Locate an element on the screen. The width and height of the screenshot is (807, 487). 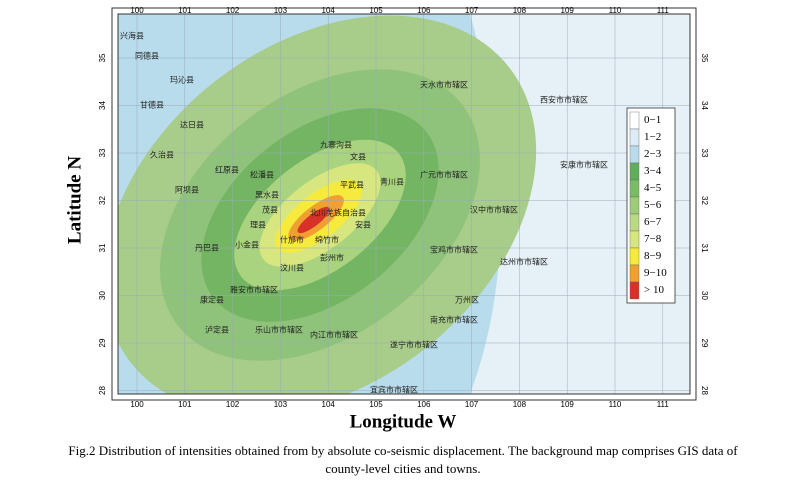
place-label: 万州区 is located at coordinates (467, 300).